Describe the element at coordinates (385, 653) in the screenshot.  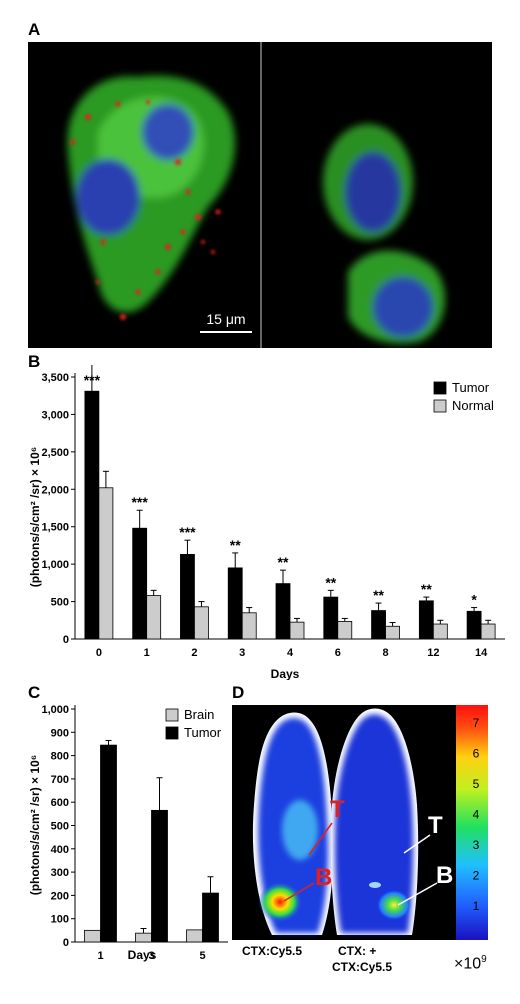
I see `x-tick-label: 8` at that location.